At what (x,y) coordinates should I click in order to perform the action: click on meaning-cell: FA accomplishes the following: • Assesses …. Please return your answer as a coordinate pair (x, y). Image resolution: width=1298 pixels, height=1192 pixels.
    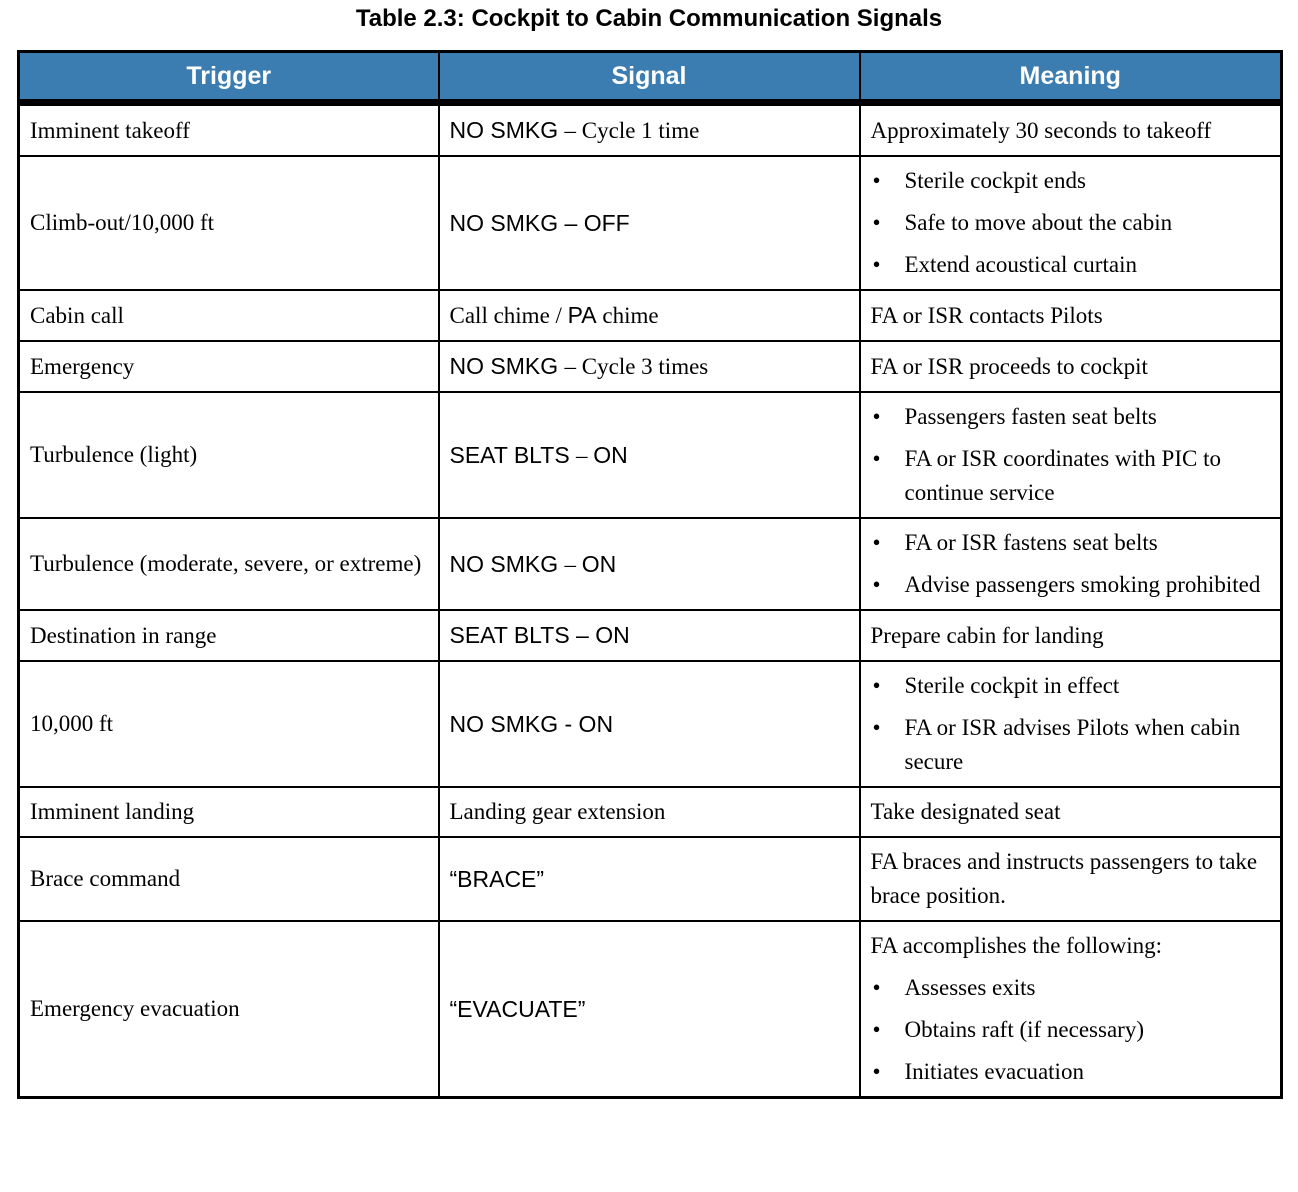
    Looking at the image, I should click on (1070, 1009).